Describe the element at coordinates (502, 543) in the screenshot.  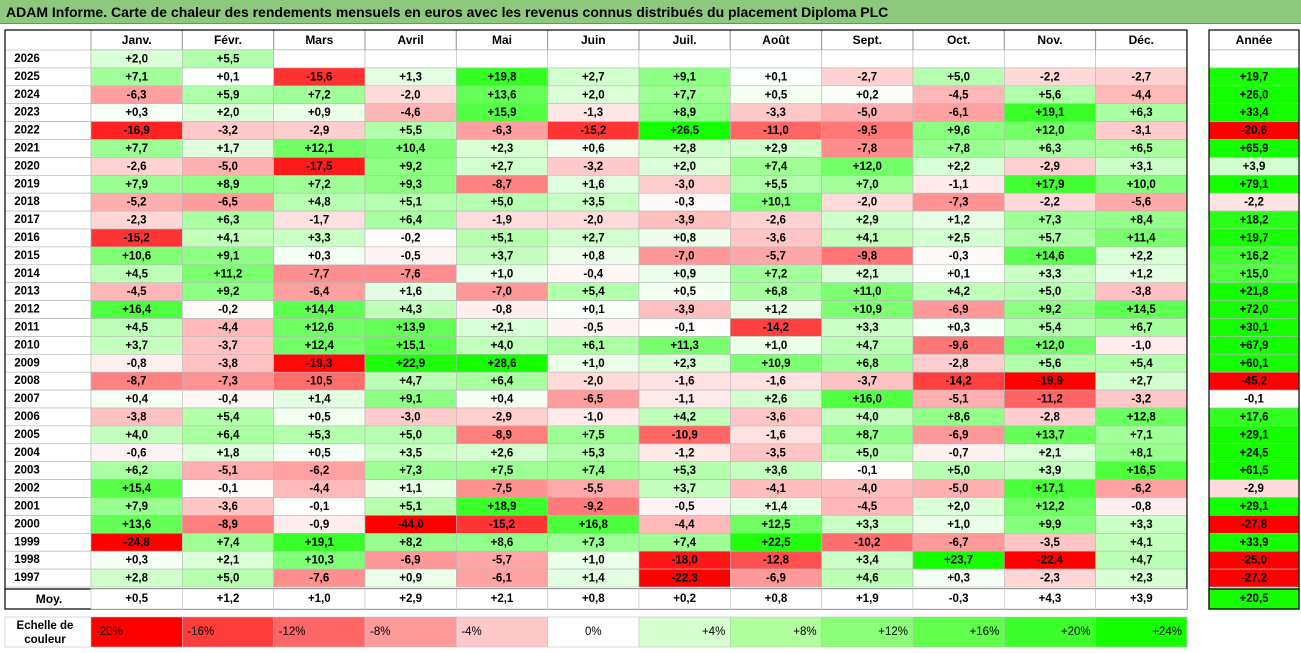
I see `cell-value: +8,6` at that location.